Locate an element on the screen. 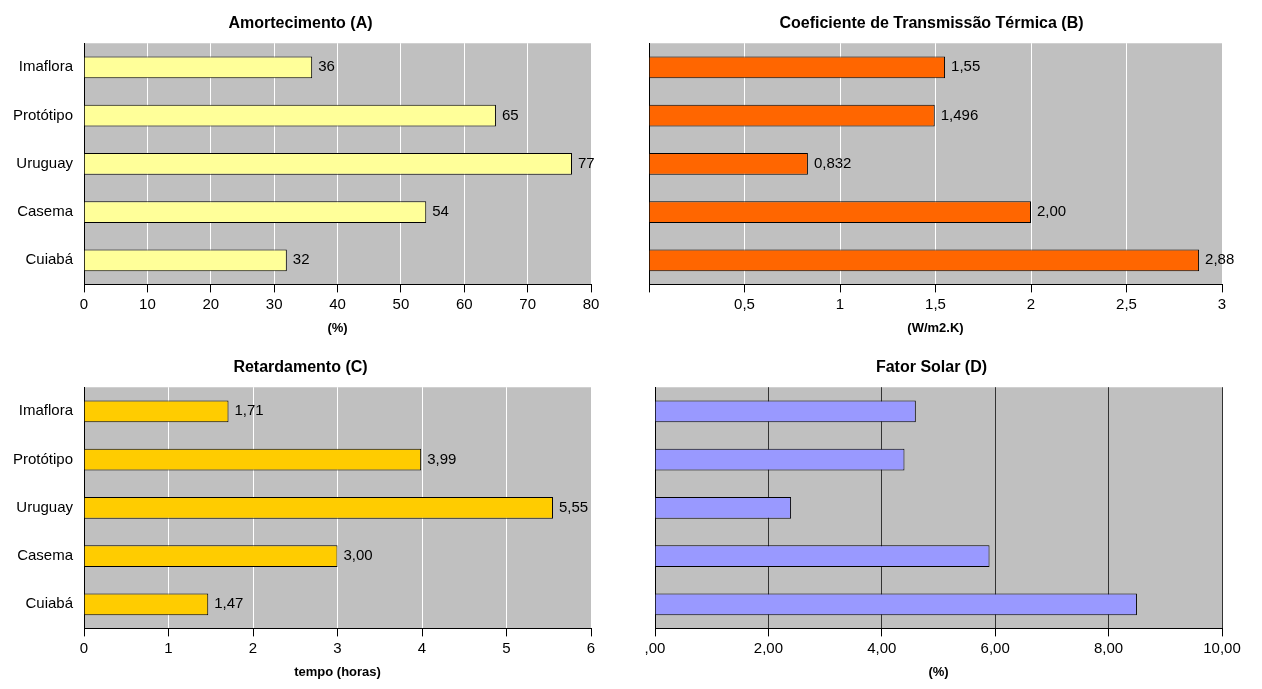 Image resolution: width=1262 pixels, height=689 pixels. chart-title: Fator Solar (D) is located at coordinates (931, 367).